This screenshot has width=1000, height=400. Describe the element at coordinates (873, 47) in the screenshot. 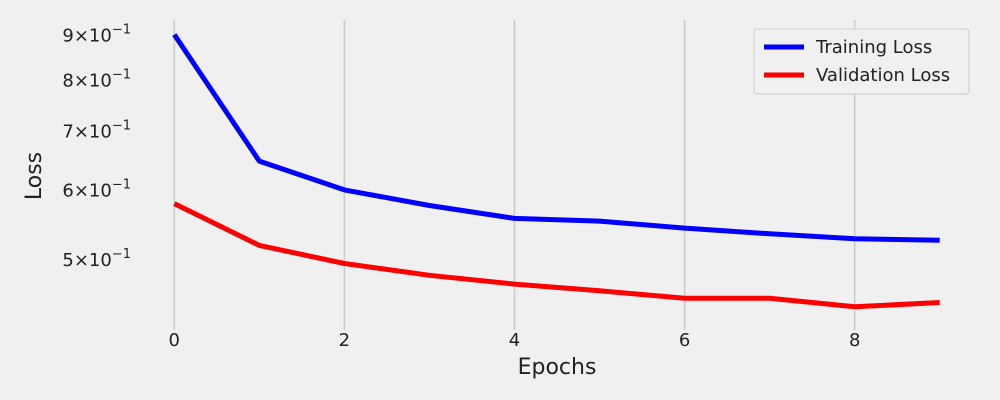

I see `legend-label-training: Training Loss` at that location.